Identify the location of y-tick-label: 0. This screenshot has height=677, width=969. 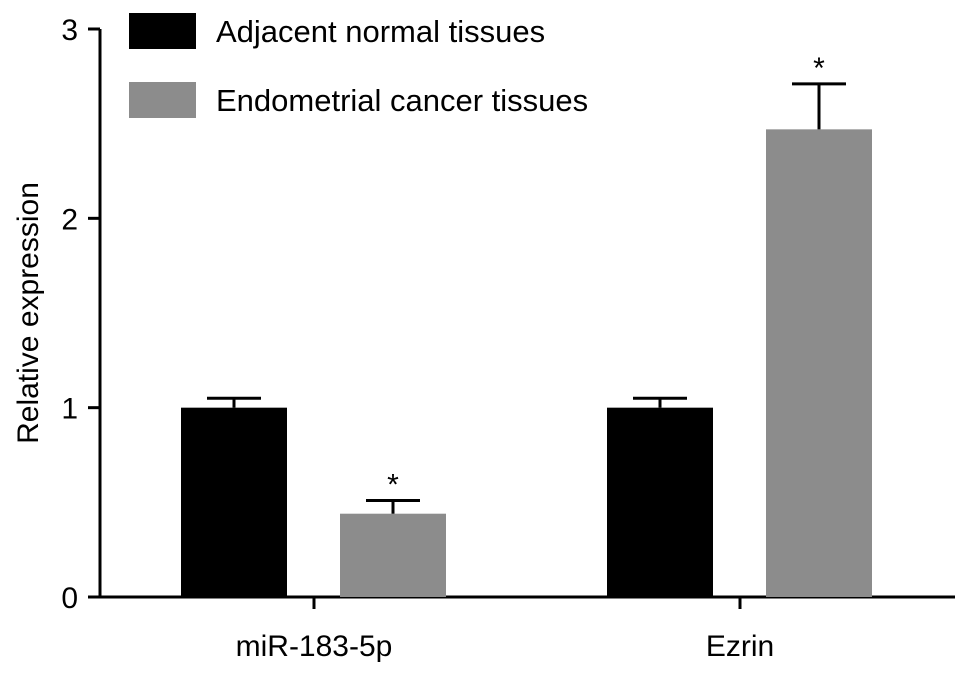
(69, 598).